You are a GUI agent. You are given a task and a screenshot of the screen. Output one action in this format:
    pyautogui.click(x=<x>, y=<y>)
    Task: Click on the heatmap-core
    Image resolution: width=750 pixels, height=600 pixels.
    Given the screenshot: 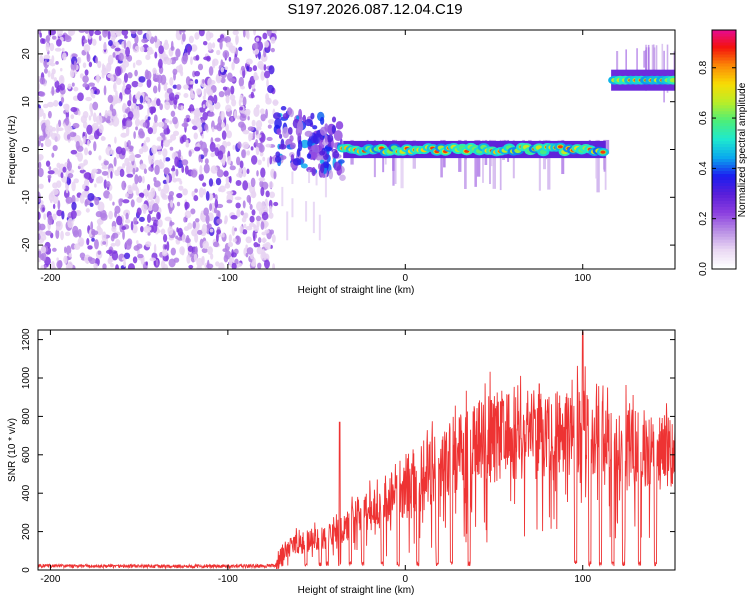 What is the action you would take?
    pyautogui.click(x=603, y=152)
    